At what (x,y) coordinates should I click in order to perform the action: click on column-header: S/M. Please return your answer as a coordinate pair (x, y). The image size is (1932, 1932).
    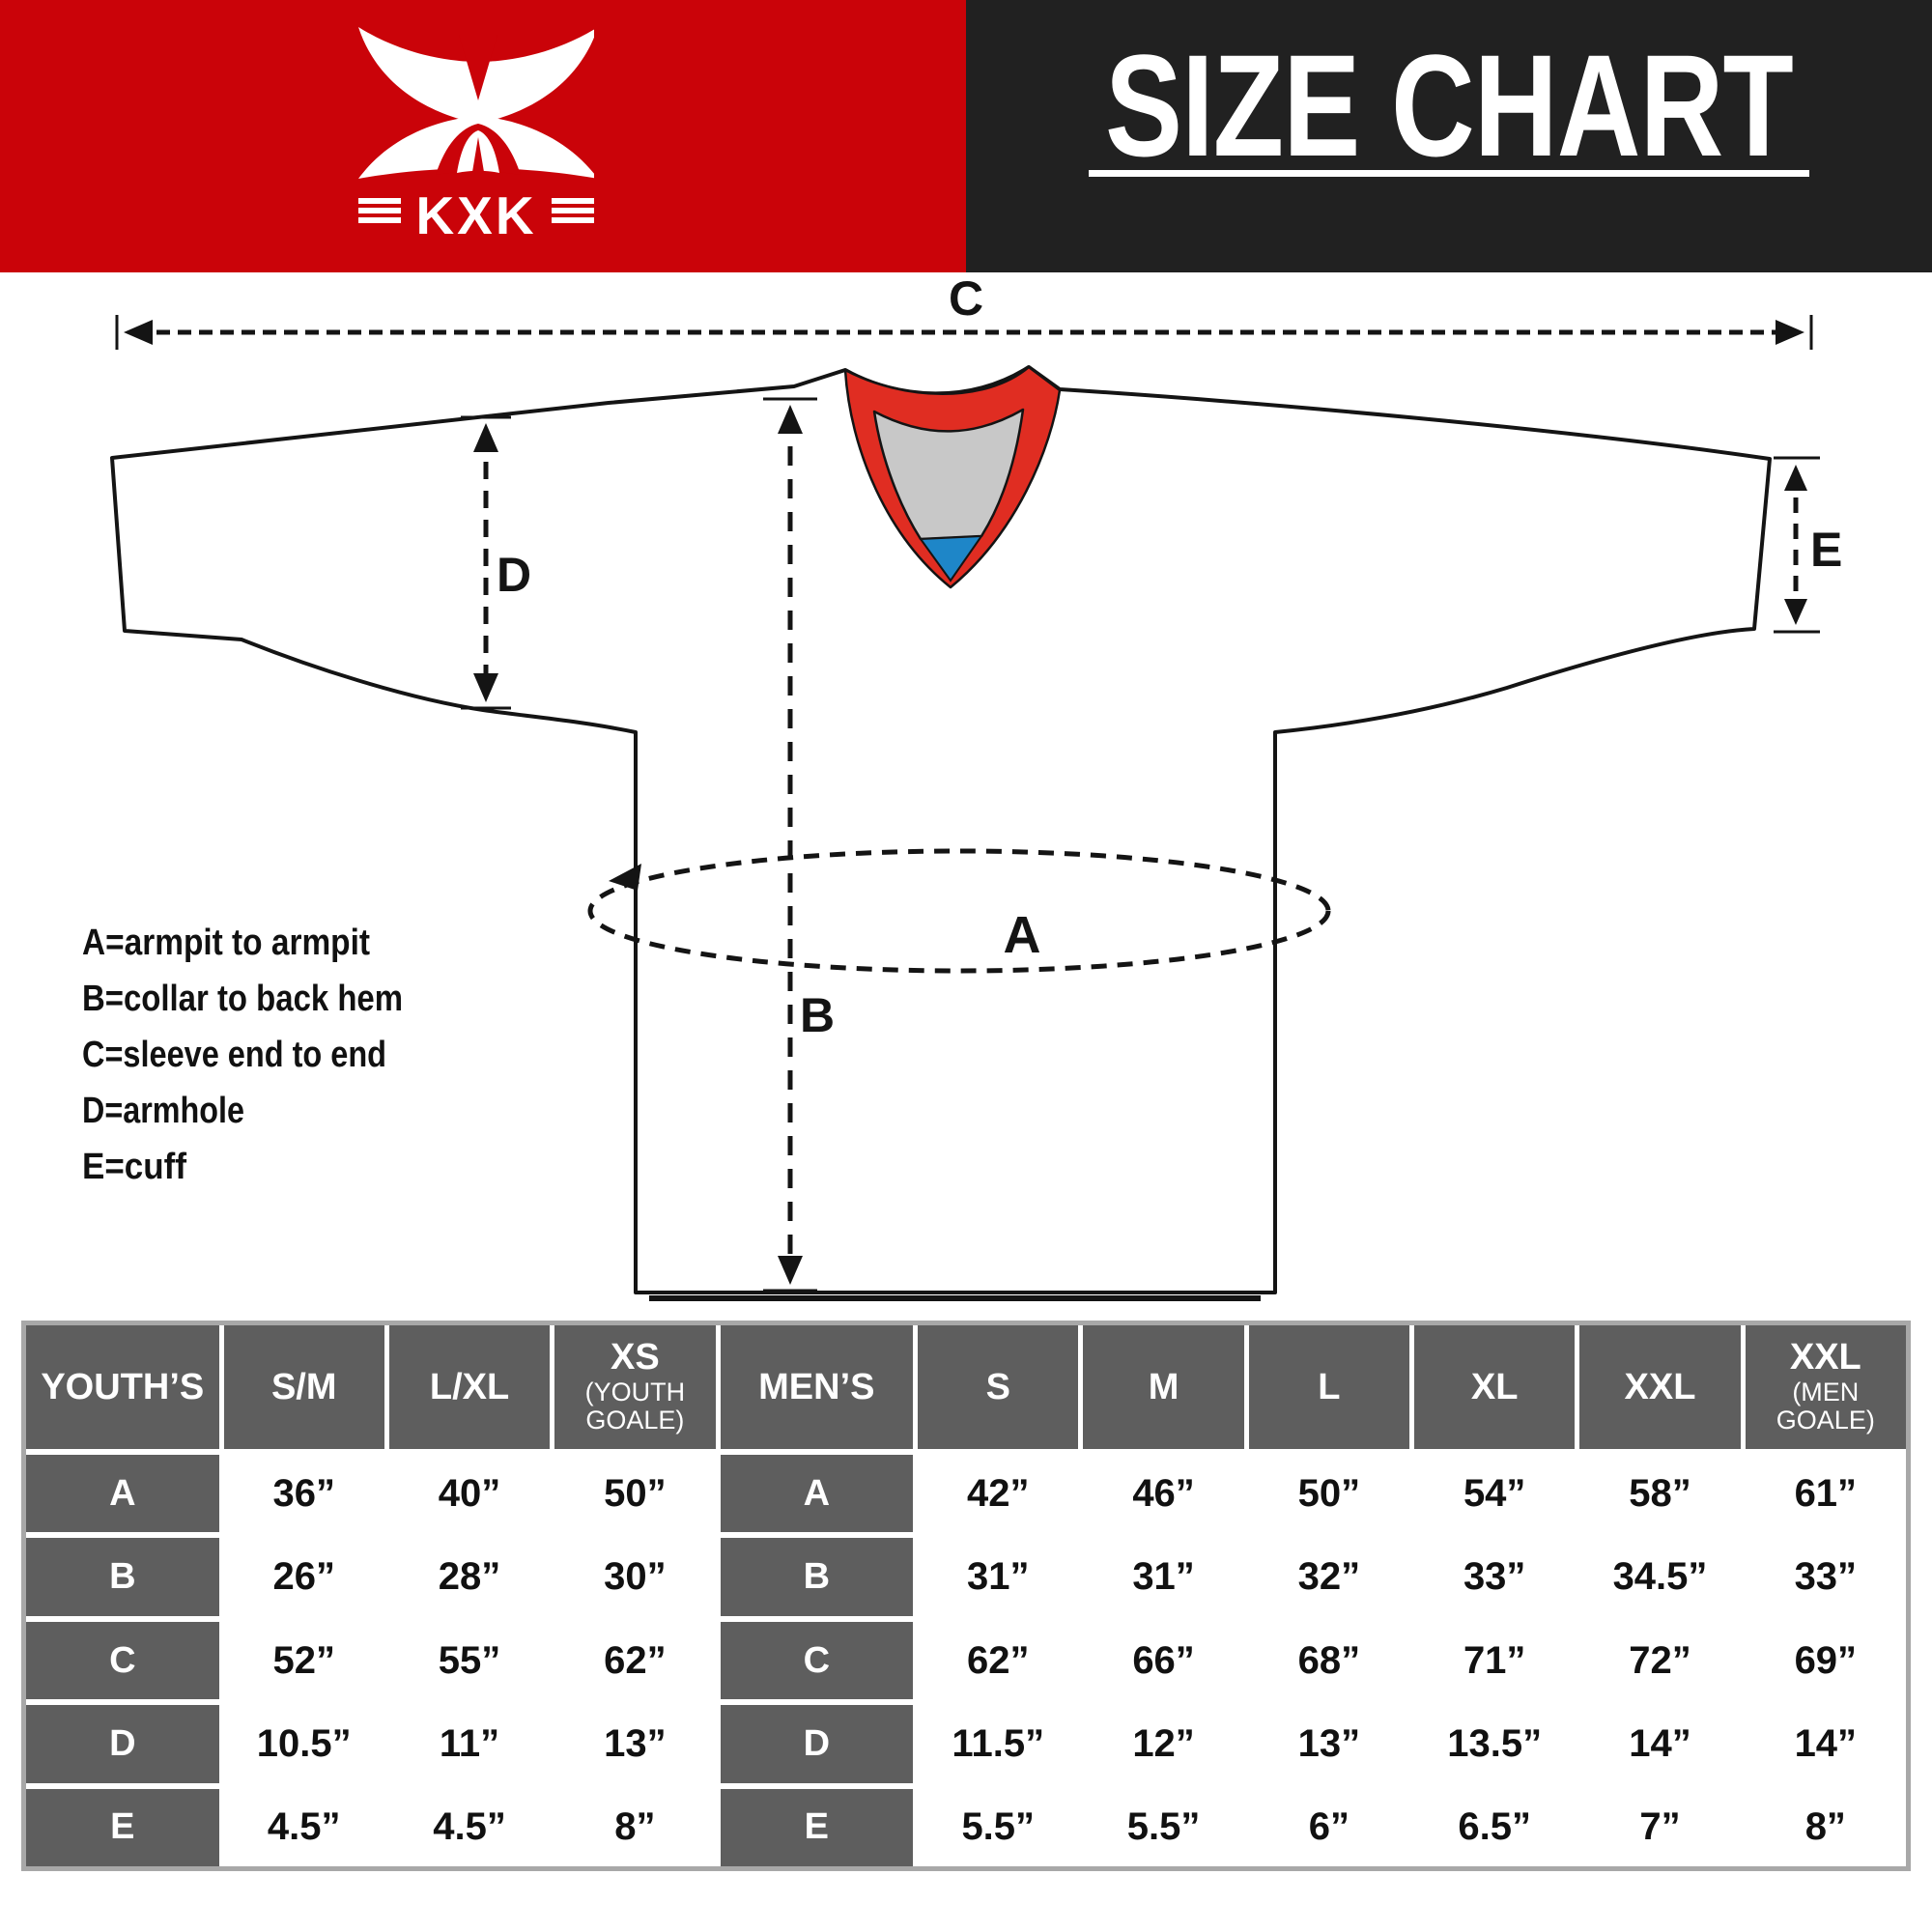
    Looking at the image, I should click on (303, 1387).